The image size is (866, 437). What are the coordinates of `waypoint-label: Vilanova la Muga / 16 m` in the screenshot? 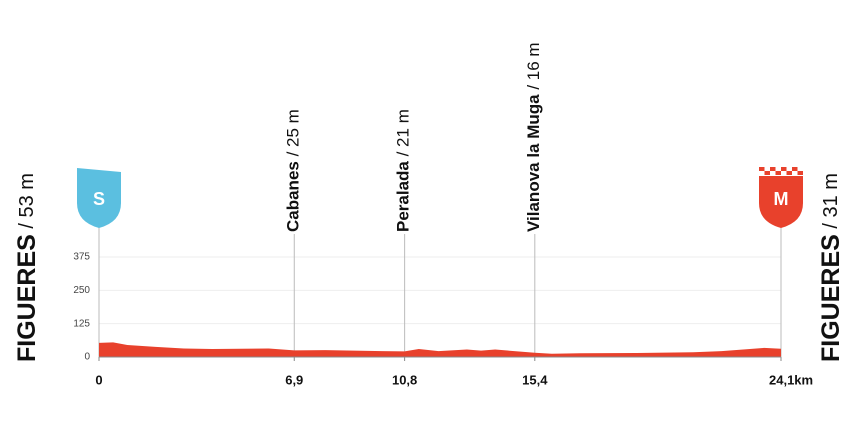 It's located at (533, 137).